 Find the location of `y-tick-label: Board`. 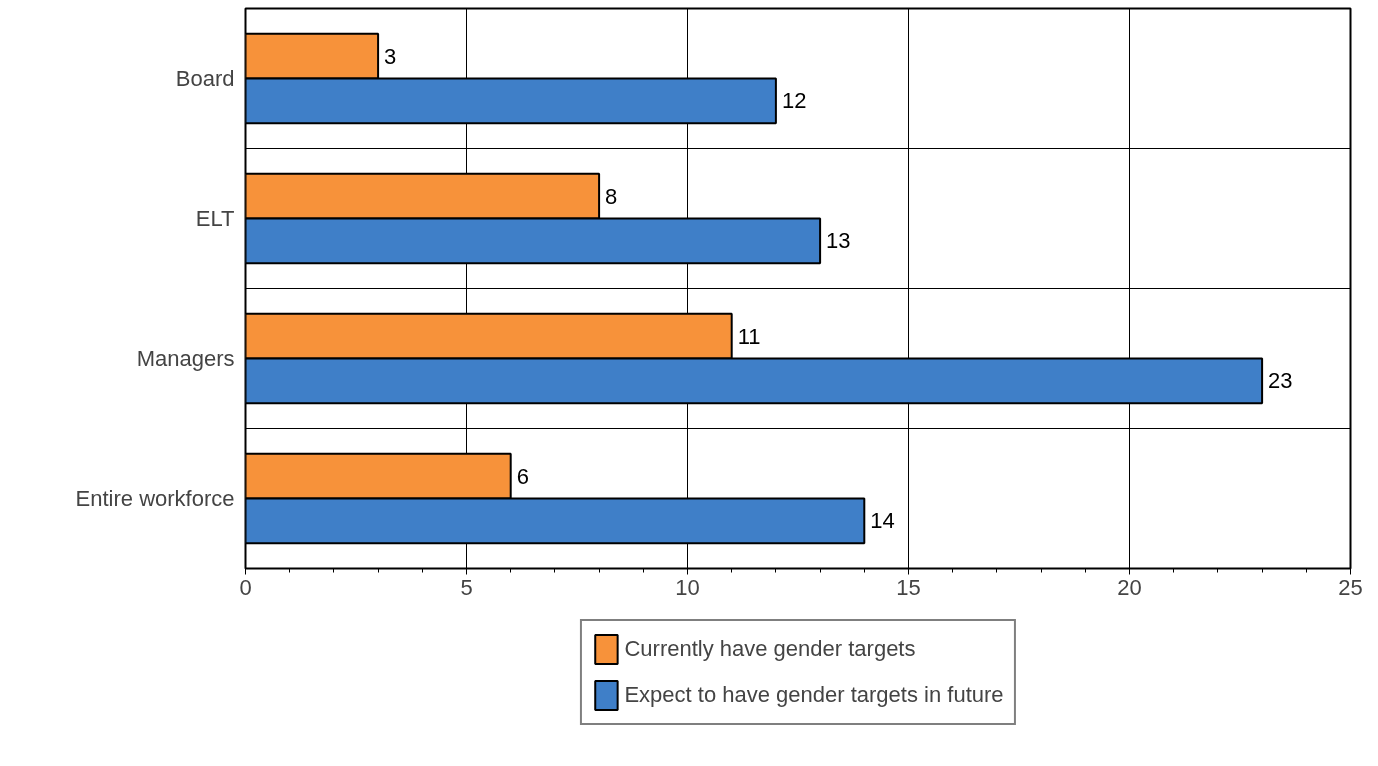

y-tick-label: Board is located at coordinates (205, 78).